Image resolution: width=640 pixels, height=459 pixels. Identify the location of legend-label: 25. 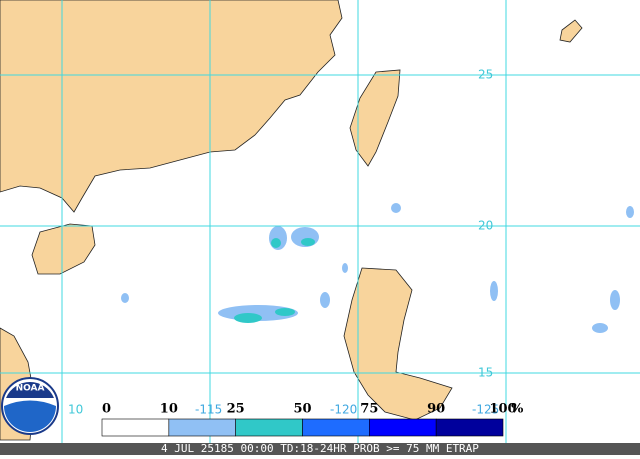
(236, 409).